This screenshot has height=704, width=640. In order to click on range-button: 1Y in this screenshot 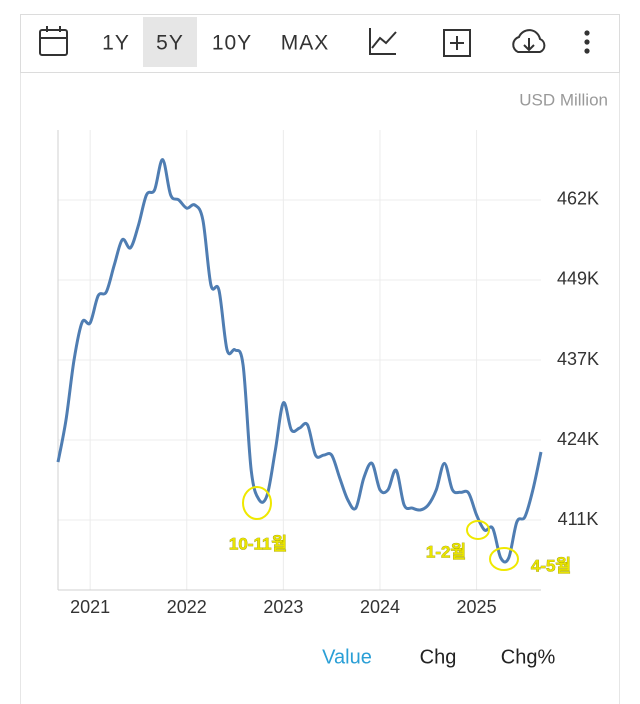, I will do `click(116, 43)`.